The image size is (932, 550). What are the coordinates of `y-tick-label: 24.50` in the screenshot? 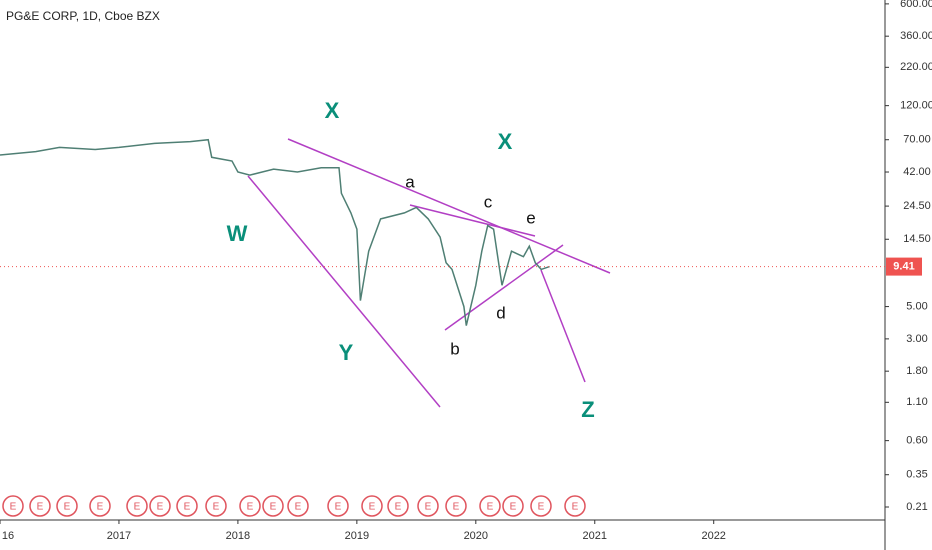 It's located at (917, 206).